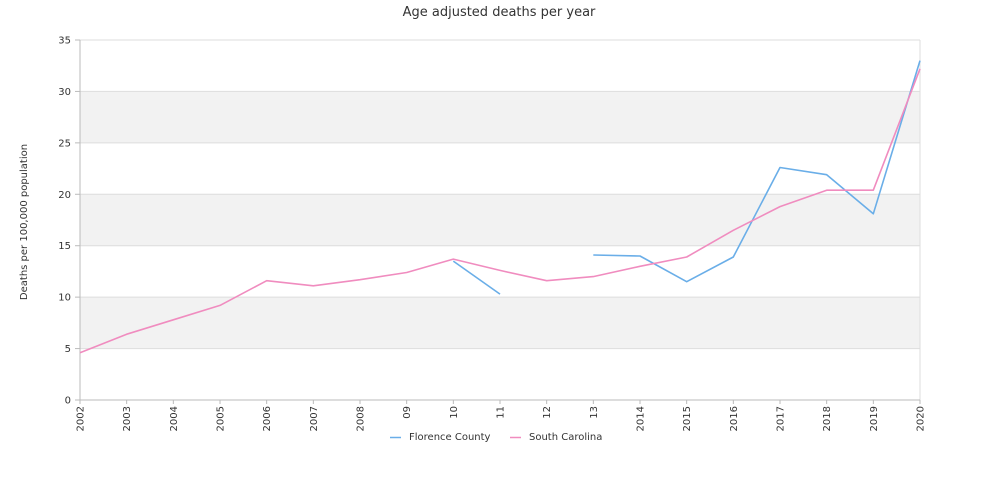 The image size is (1000, 500). Describe the element at coordinates (499, 12) in the screenshot. I see `chart-title: Age adjusted deaths per year` at that location.